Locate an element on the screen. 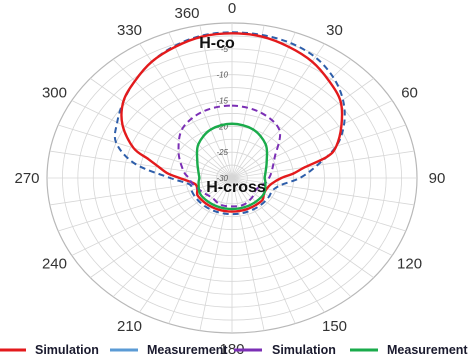  radial-tick-label: -25 is located at coordinates (222, 152).